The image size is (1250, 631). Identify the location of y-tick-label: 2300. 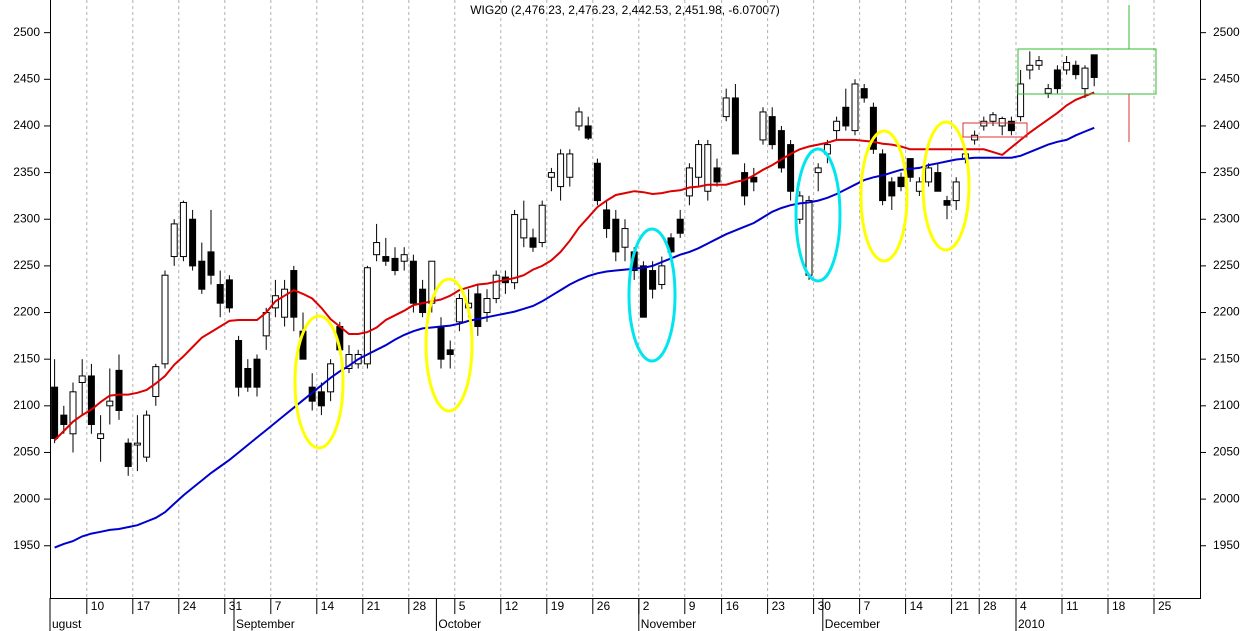
(1226, 218).